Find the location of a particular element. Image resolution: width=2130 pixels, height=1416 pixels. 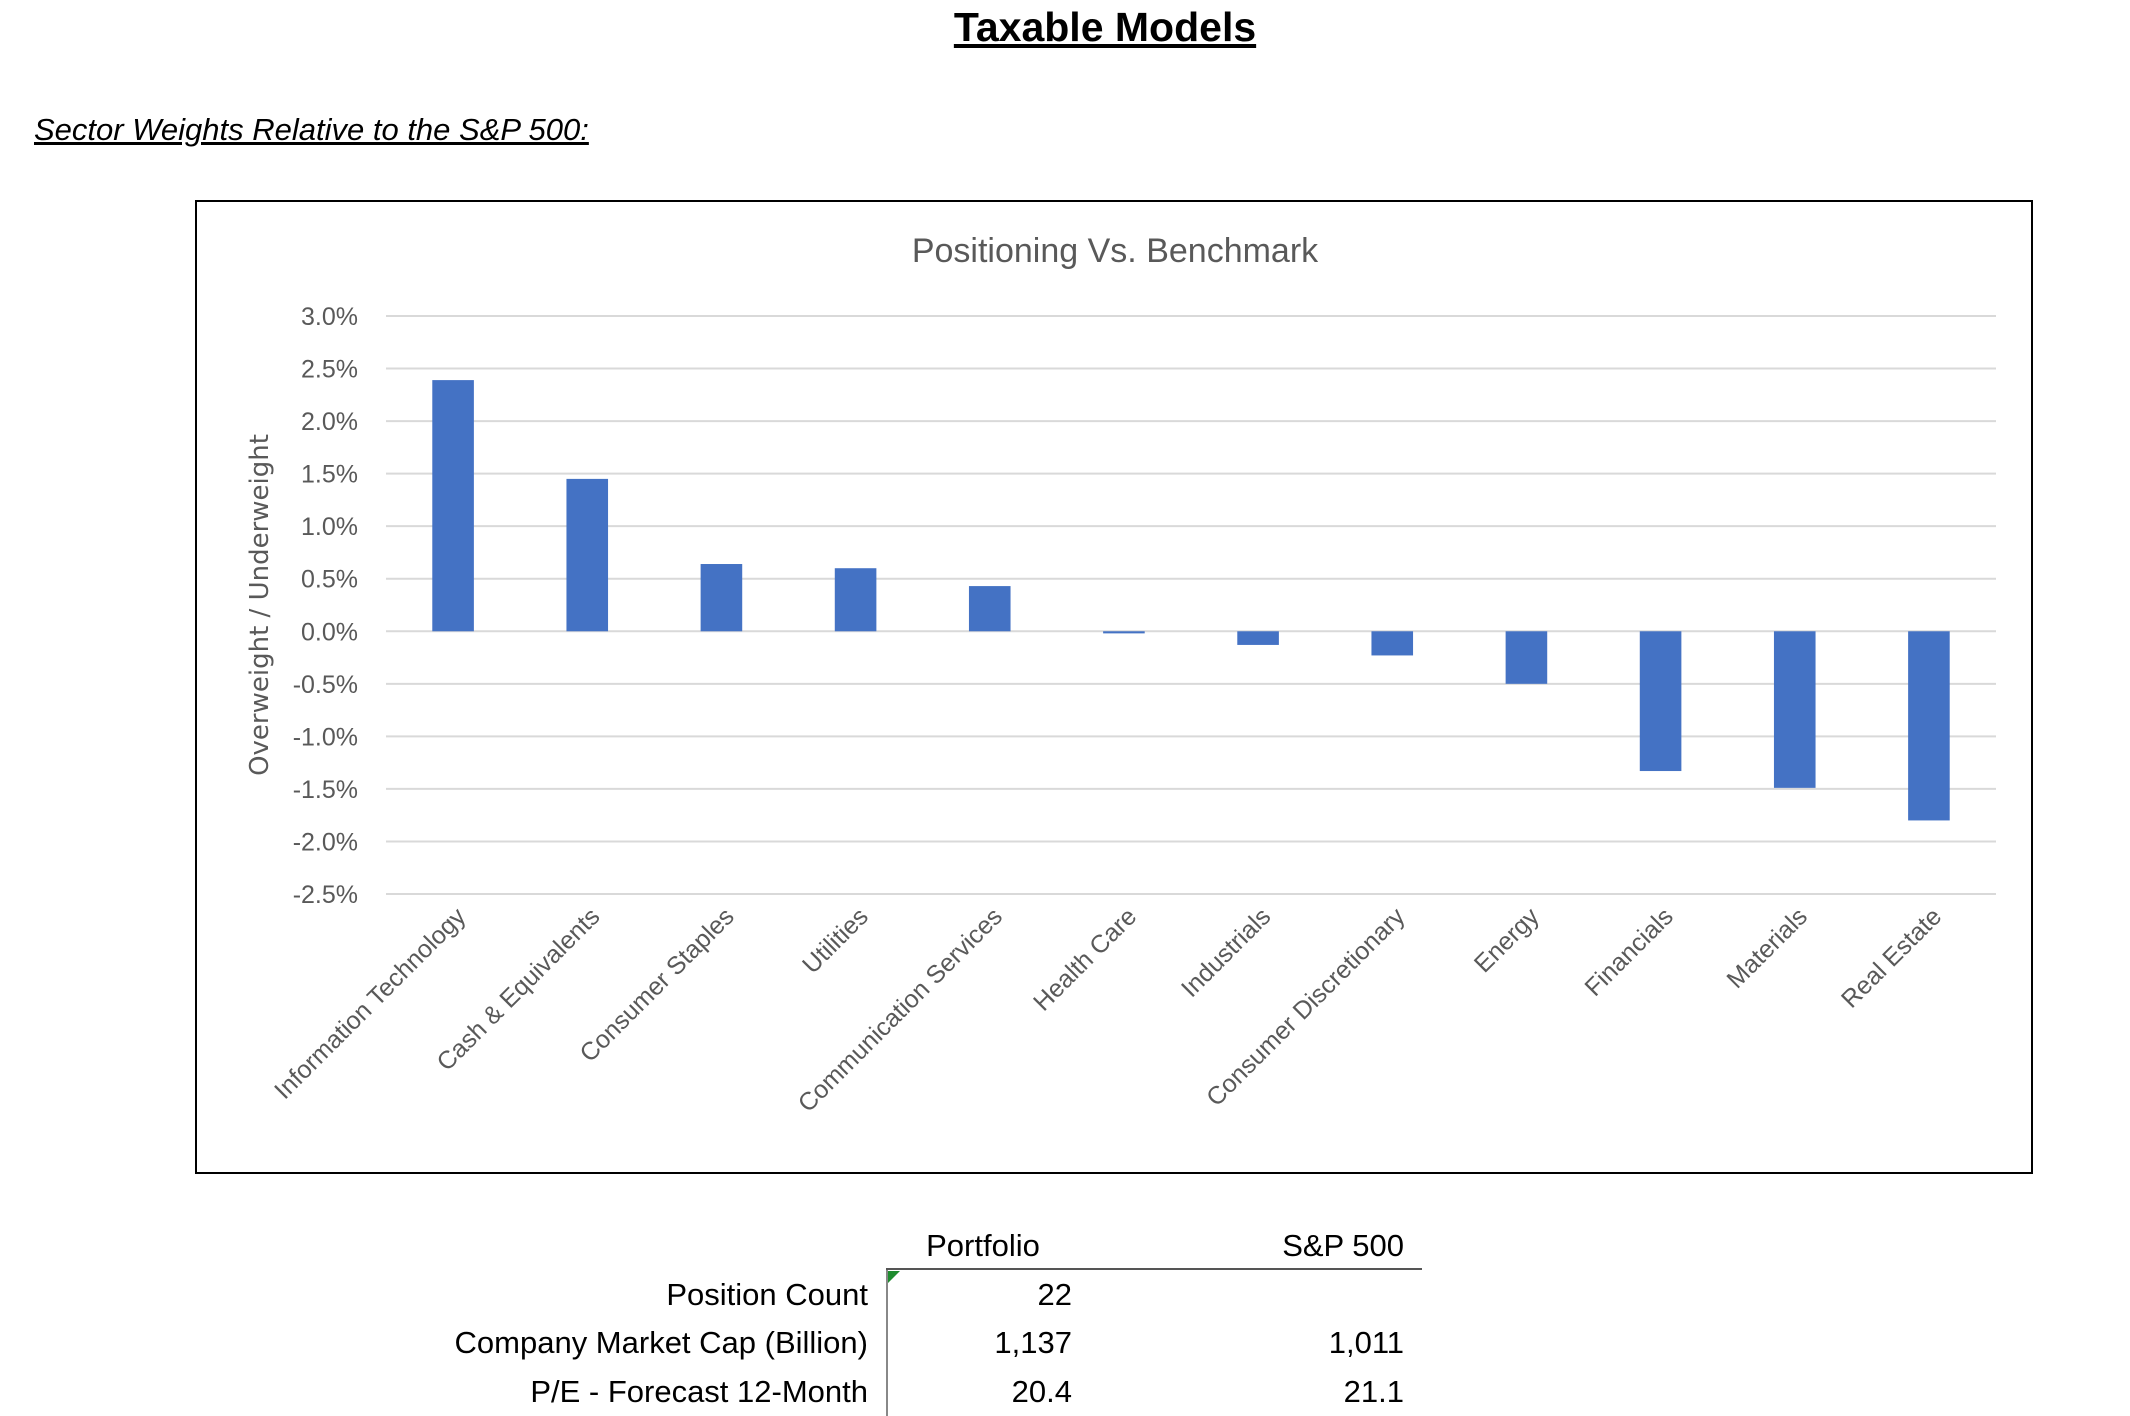

header-divider is located at coordinates (1154, 1269).